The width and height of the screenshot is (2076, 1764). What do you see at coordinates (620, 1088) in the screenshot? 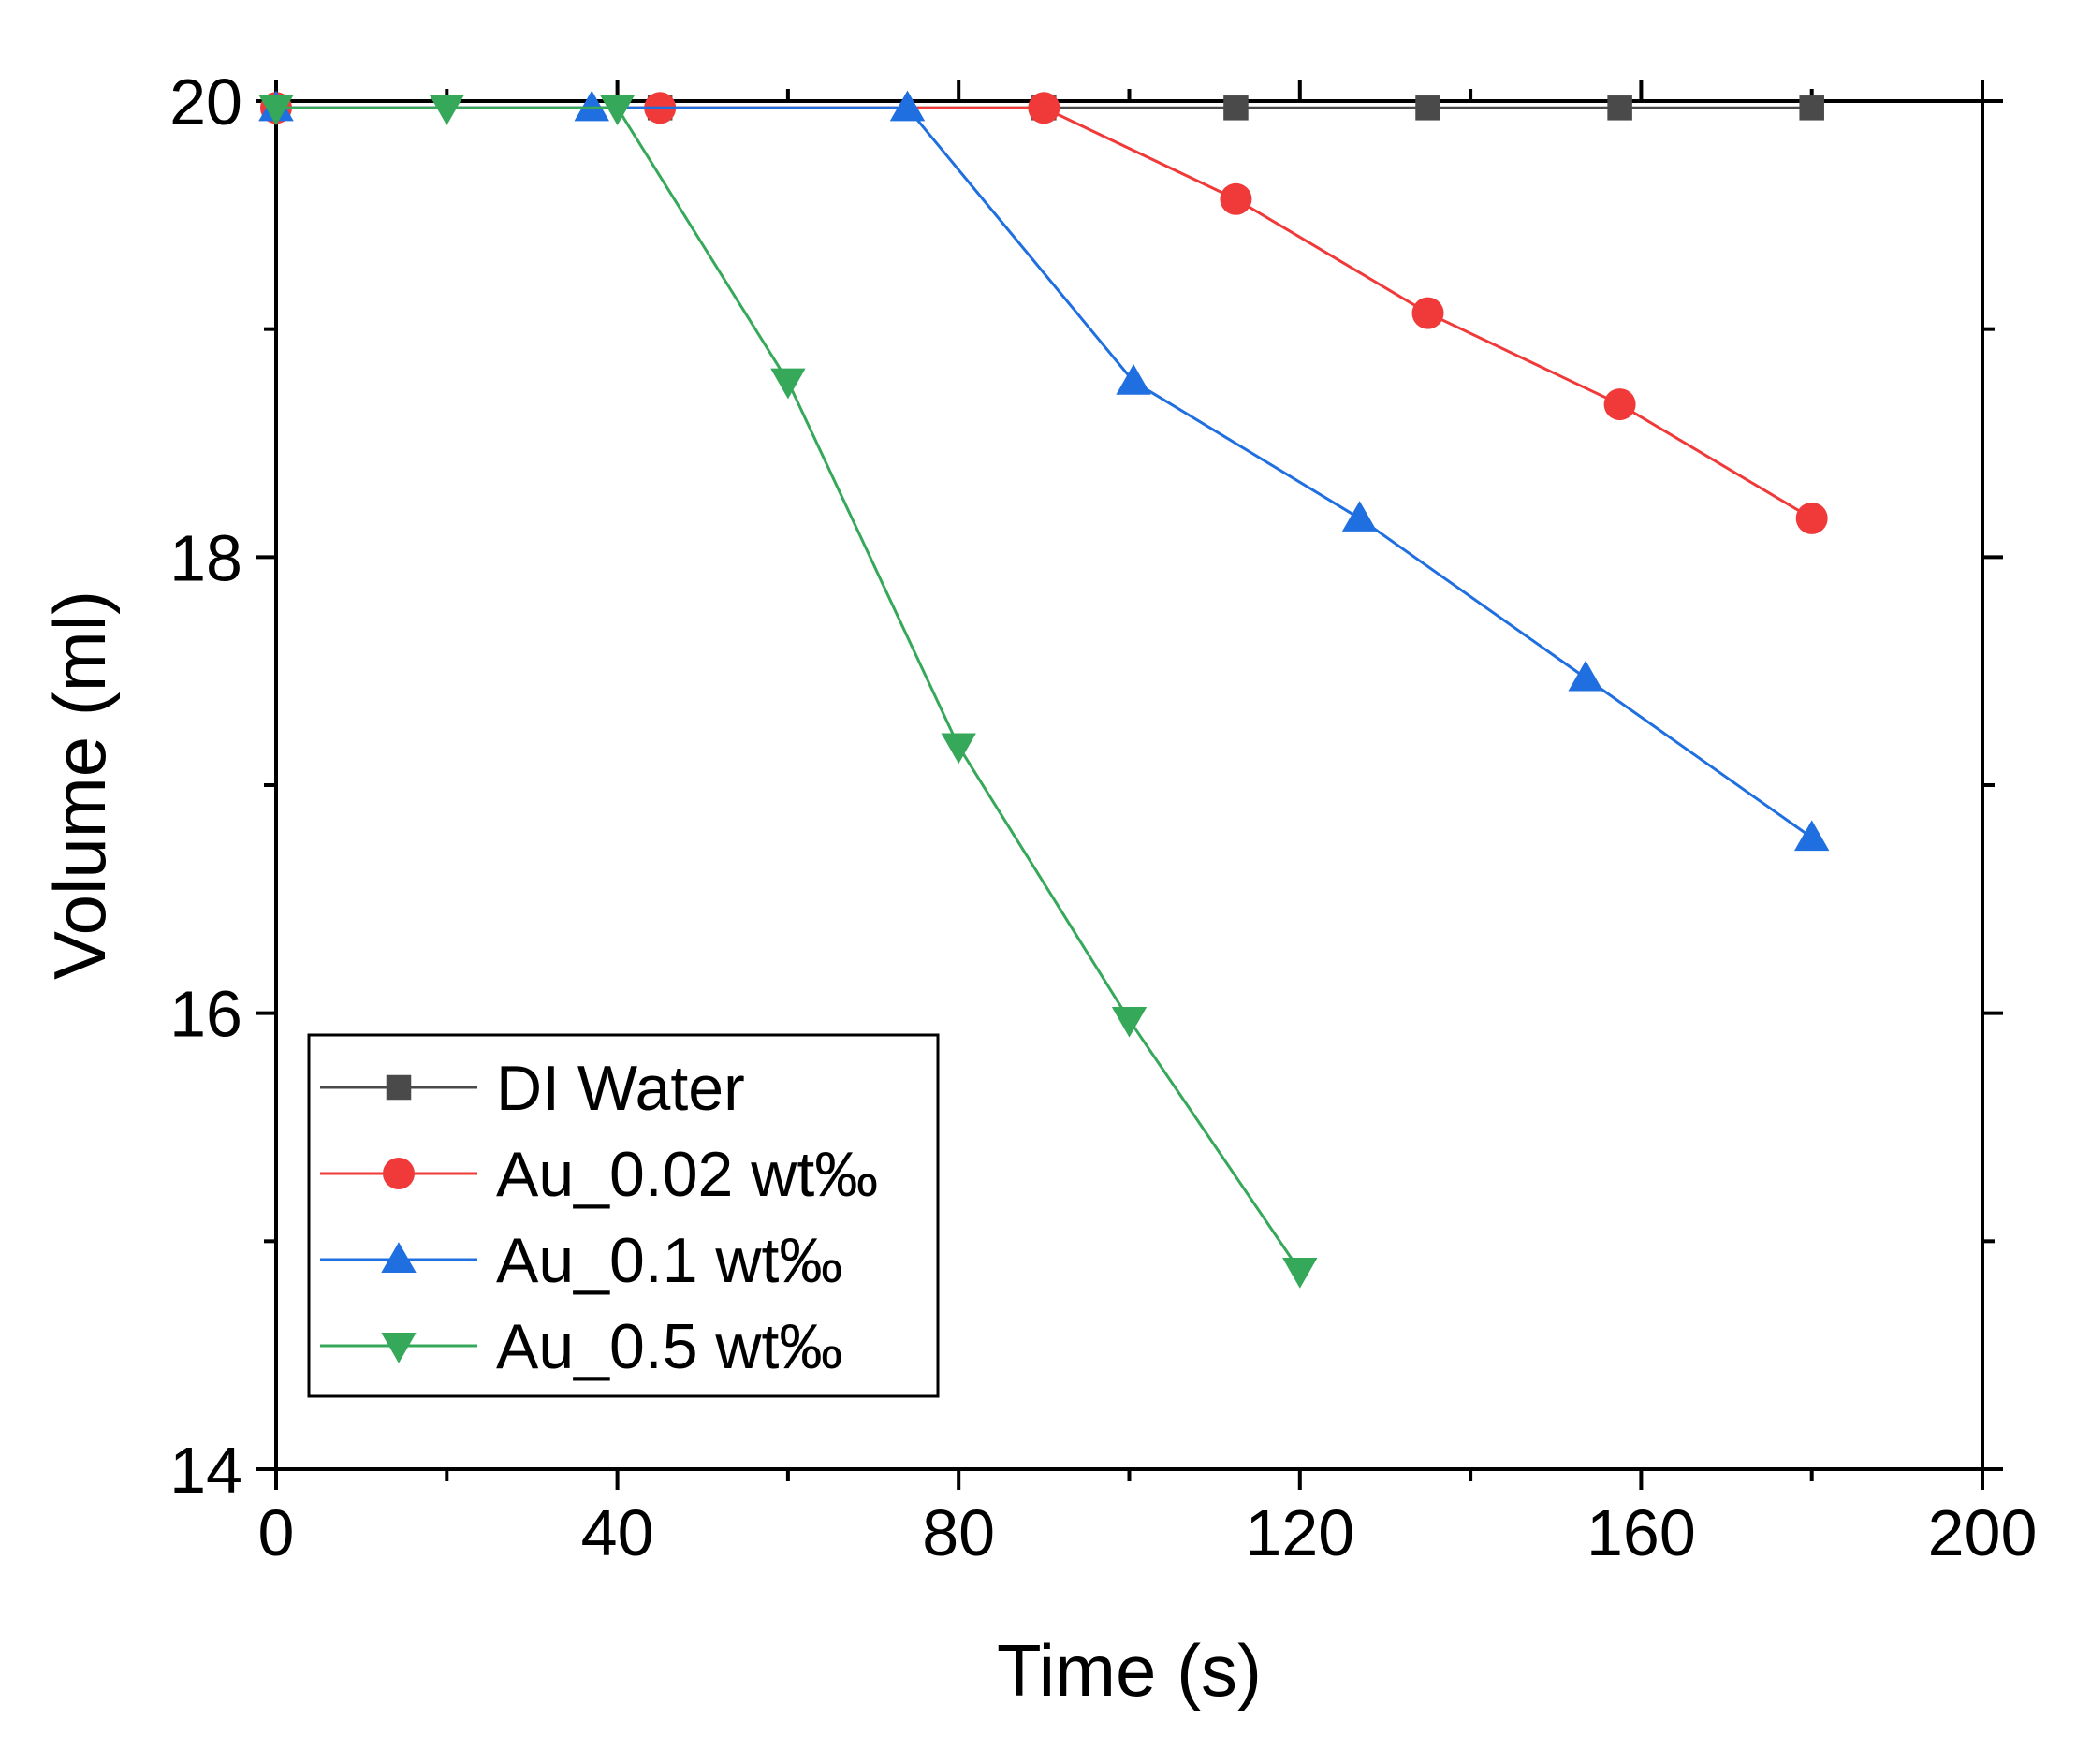
I see `legend-label: DI Water` at bounding box center [620, 1088].